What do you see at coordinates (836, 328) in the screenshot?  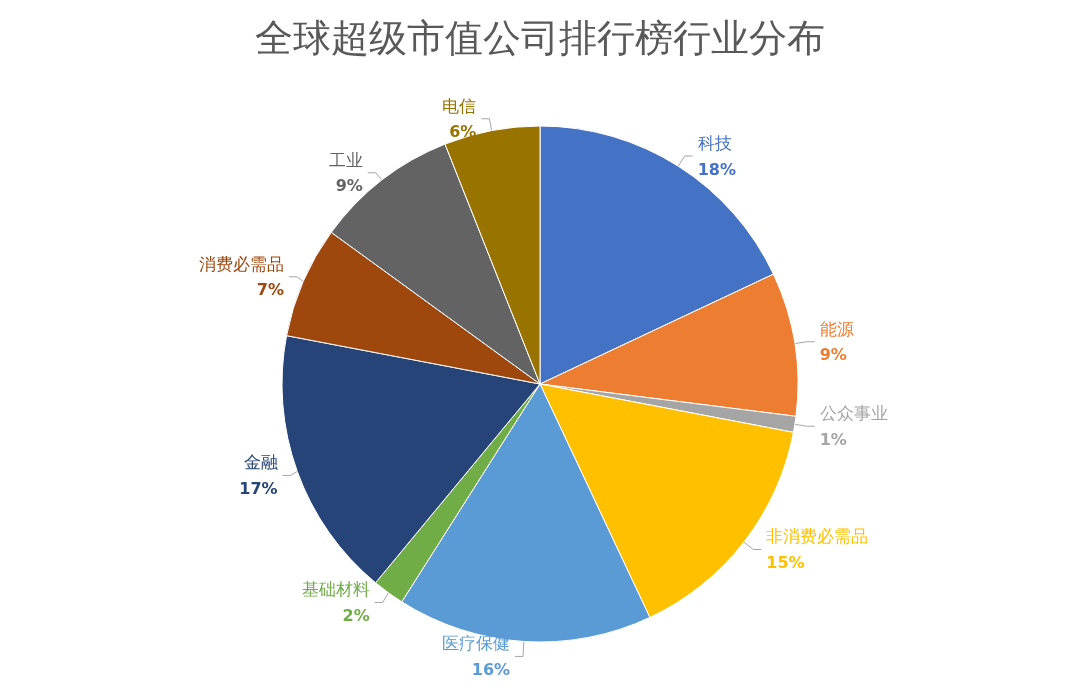 I see `slice-label: 能源` at bounding box center [836, 328].